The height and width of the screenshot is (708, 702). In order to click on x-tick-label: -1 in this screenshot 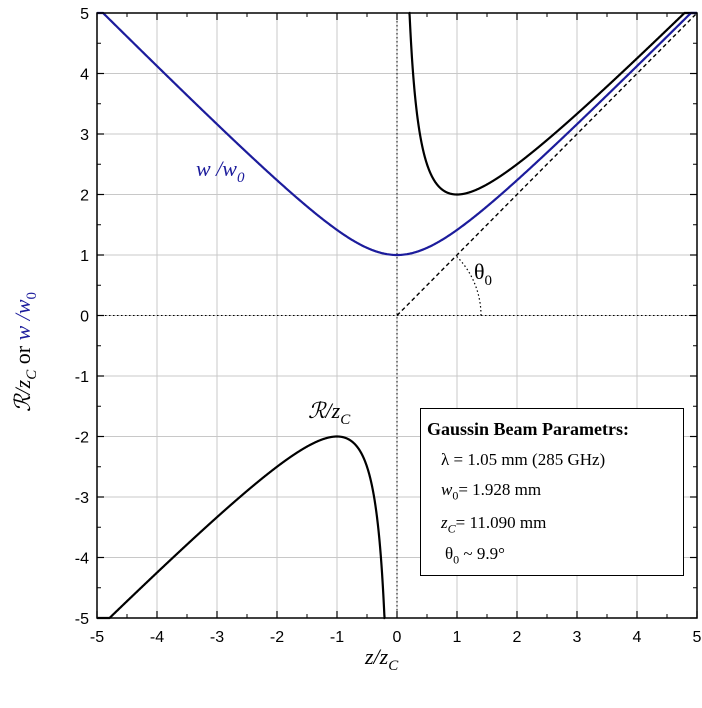, I will do `click(337, 637)`.